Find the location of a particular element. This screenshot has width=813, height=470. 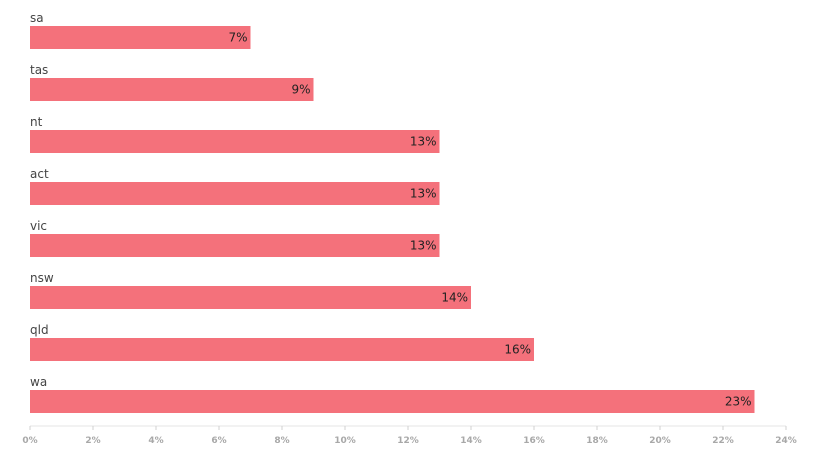

x-axis: 0% 2% 4% 6% 8% 10% 12% 14% 16% 18% 20% 22% 24% is located at coordinates (409, 435).